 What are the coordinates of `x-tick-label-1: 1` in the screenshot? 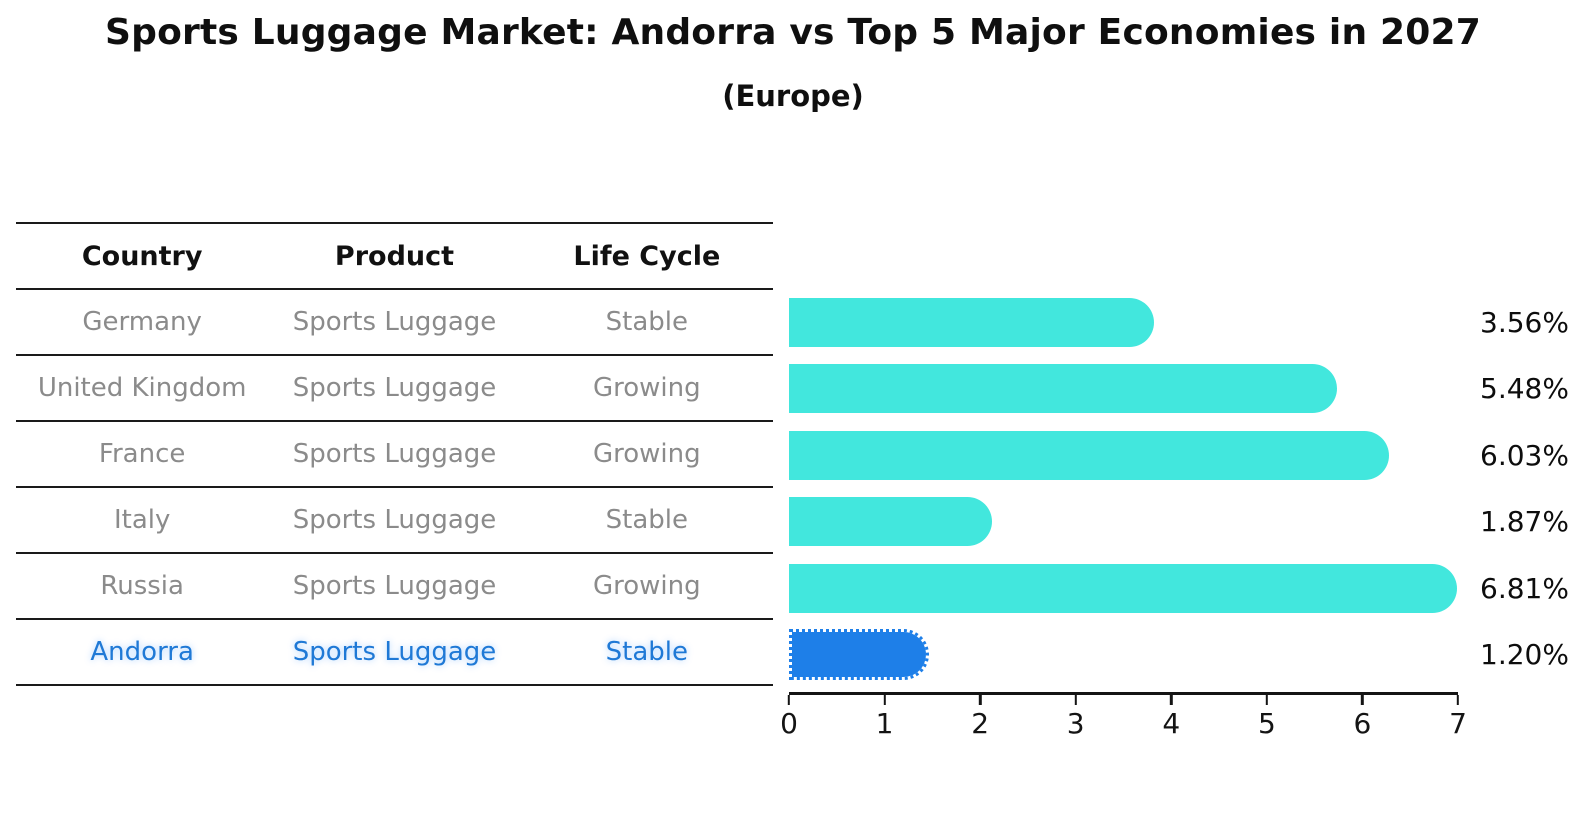 It's located at (884, 723).